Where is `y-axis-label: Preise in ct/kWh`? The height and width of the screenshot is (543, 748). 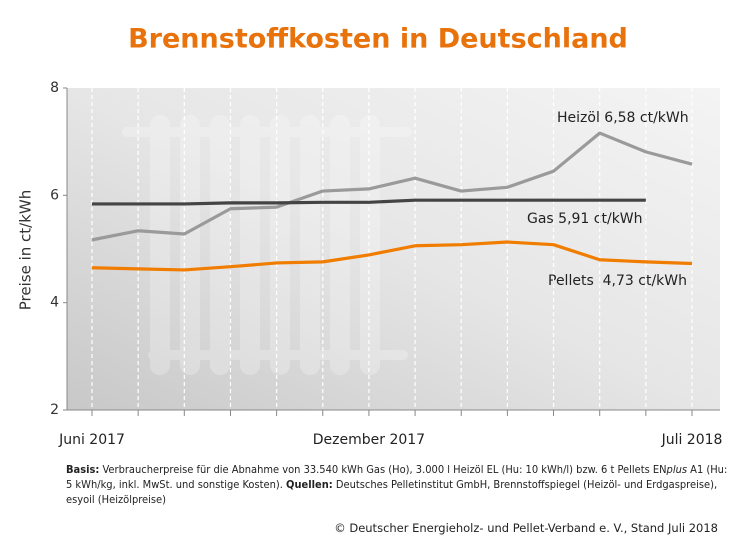
y-axis-label: Preise in ct/kWh is located at coordinates (26, 250).